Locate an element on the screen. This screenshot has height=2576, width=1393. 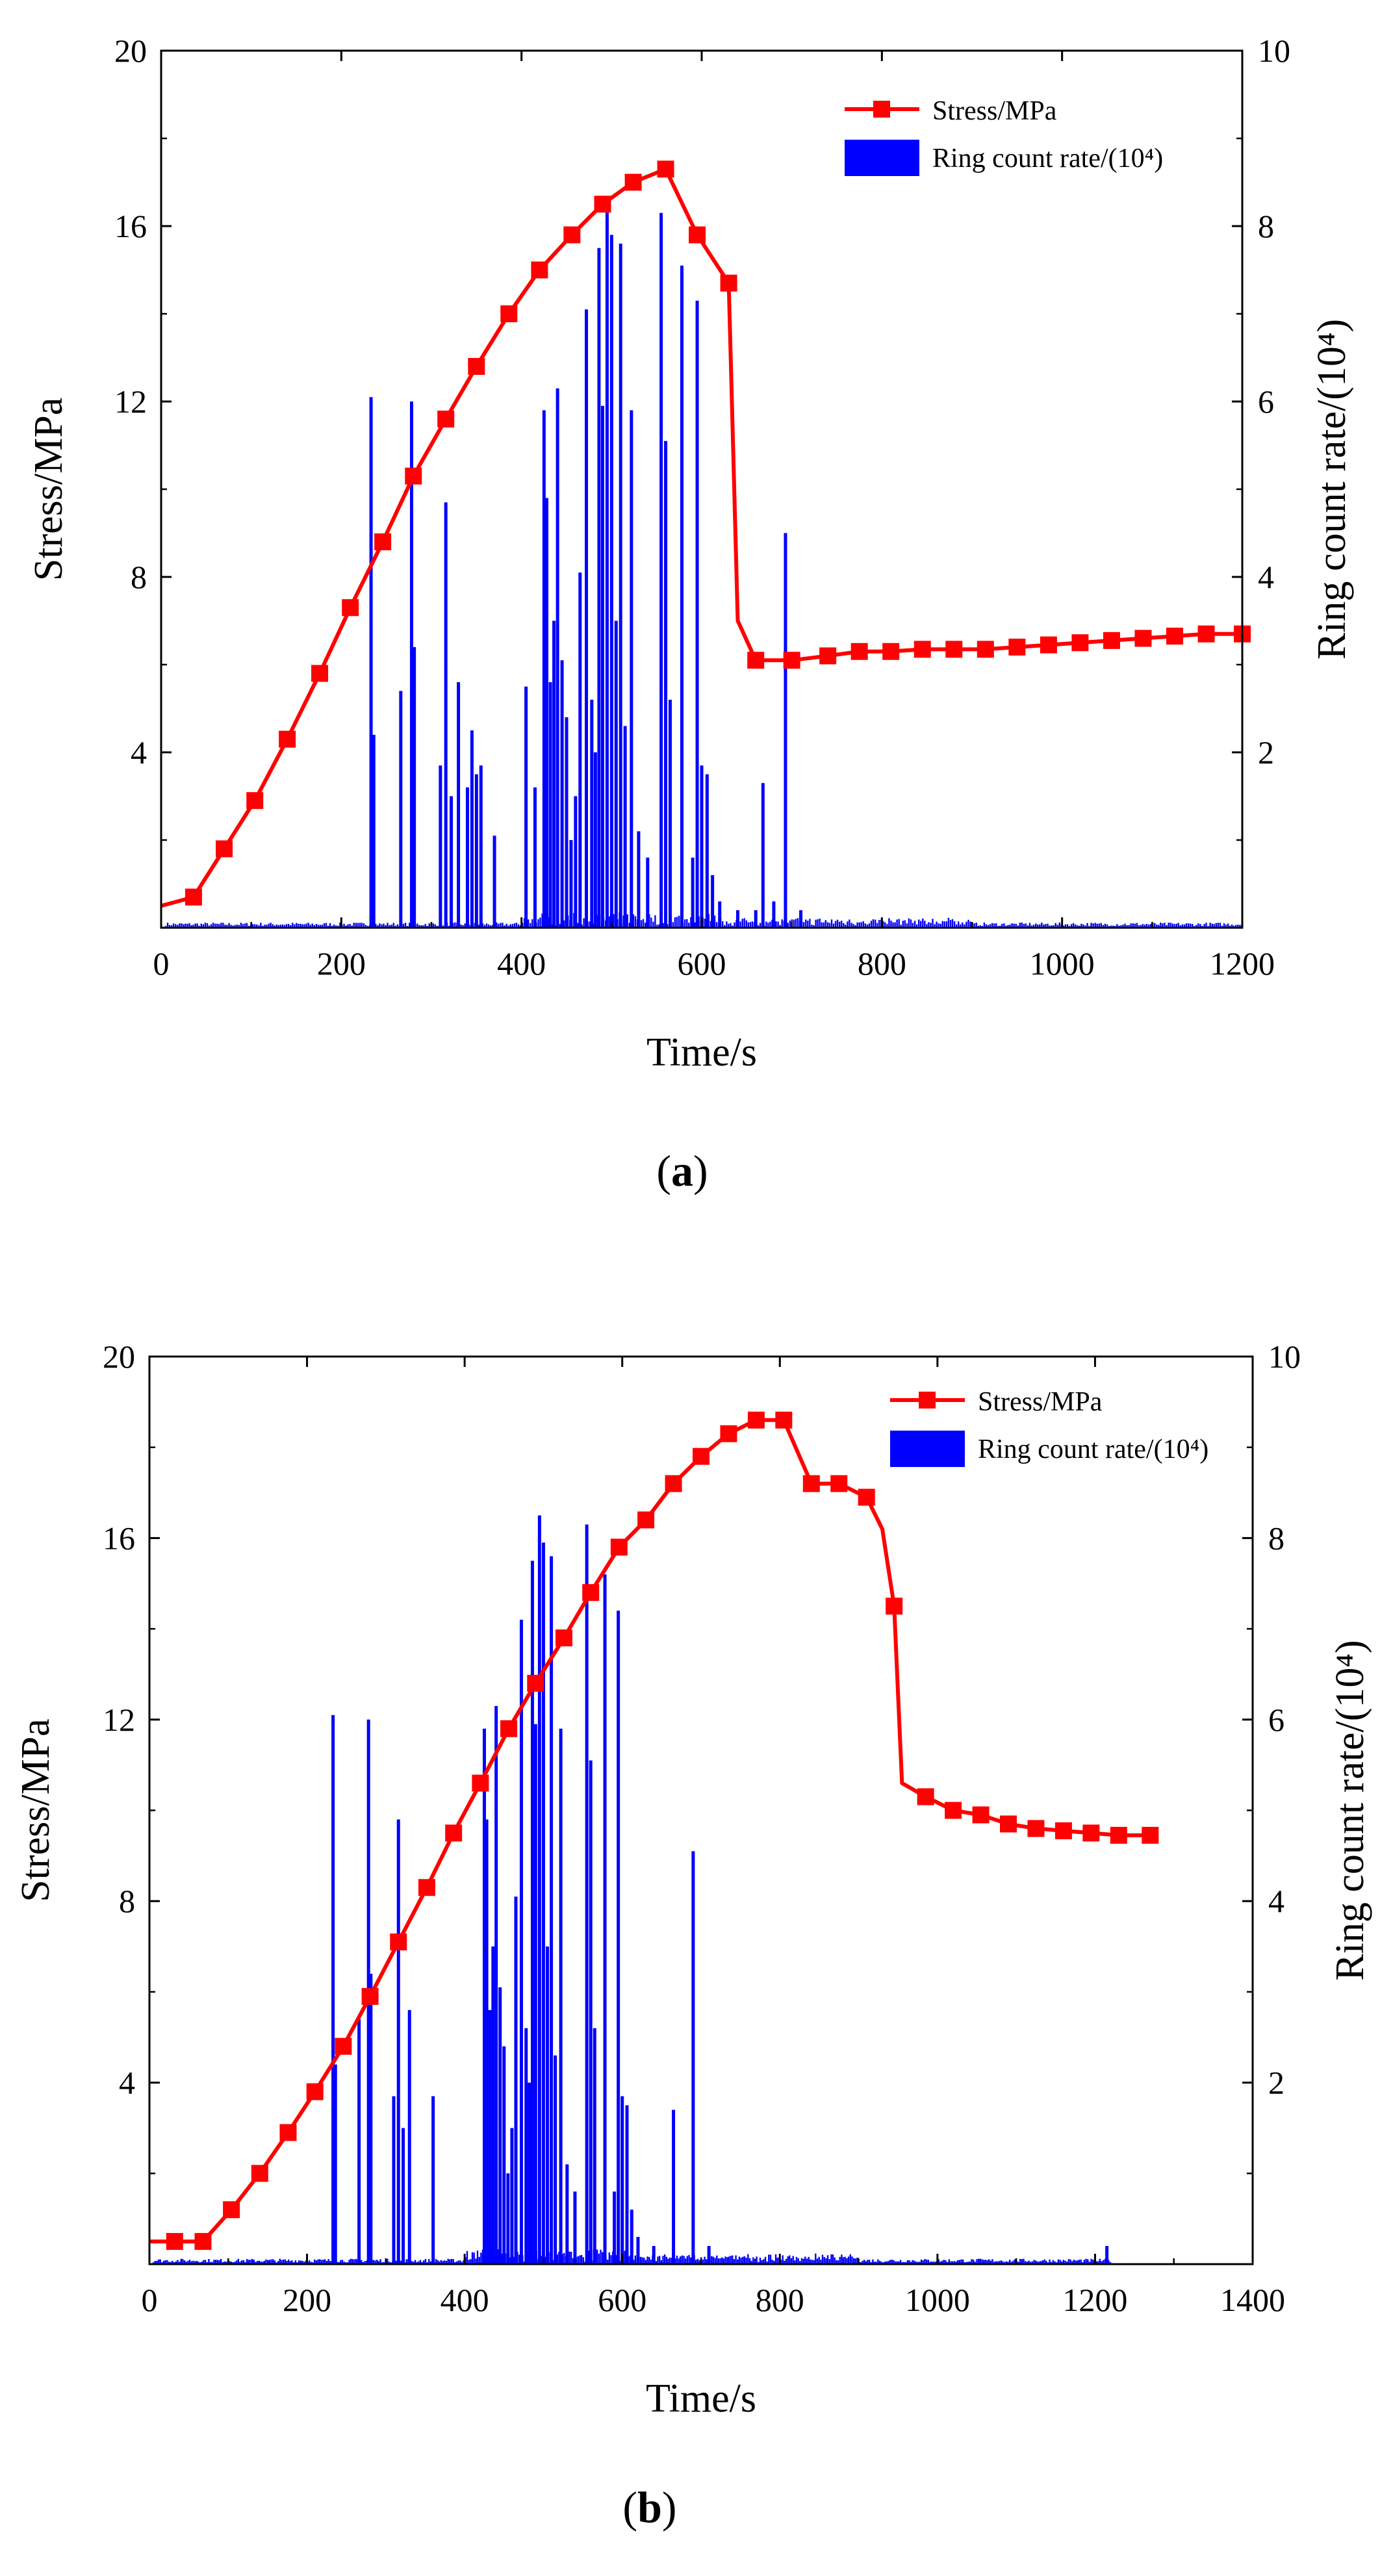
p1-y2-axis-title: Ring count rate/(10⁴) is located at coordinates (1350, 1810).